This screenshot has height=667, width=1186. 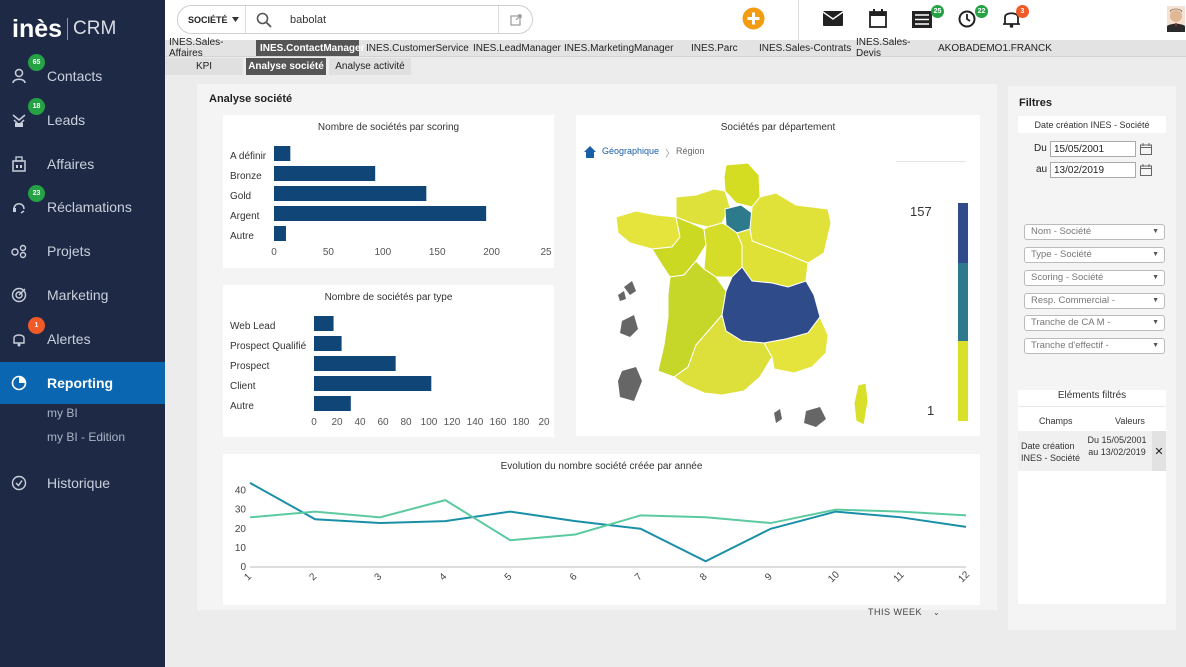 I want to click on filter-label: Resp. Commercial - Société, so click(x=1073, y=301).